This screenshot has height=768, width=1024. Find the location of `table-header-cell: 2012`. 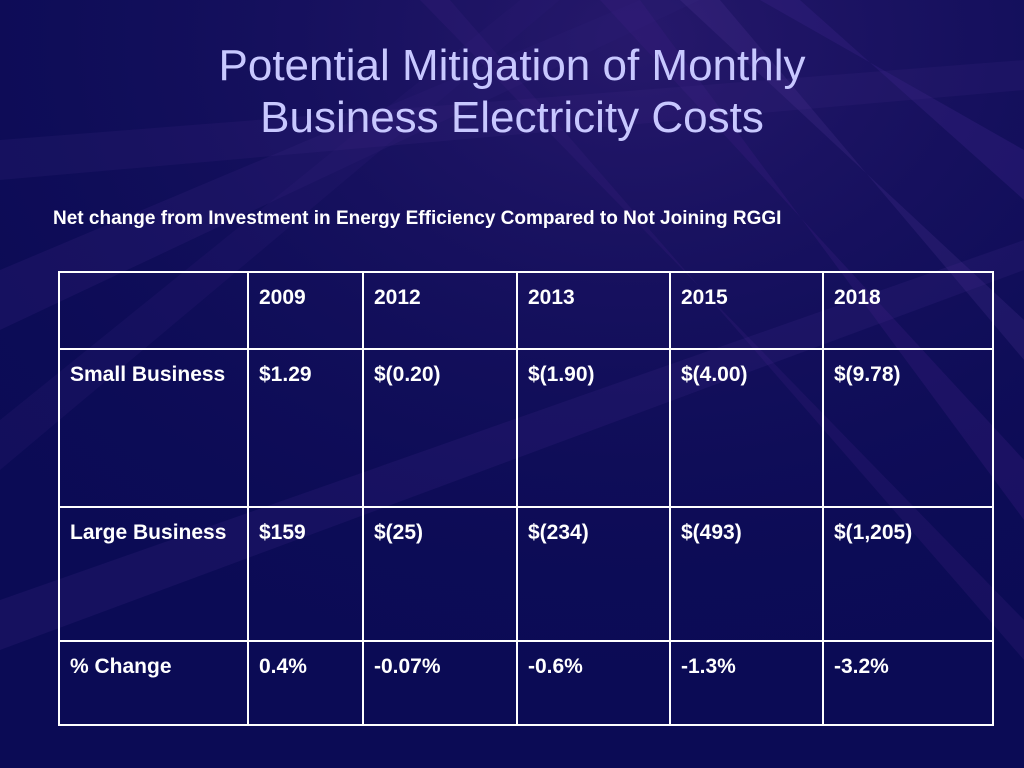

table-header-cell: 2012 is located at coordinates (440, 310).